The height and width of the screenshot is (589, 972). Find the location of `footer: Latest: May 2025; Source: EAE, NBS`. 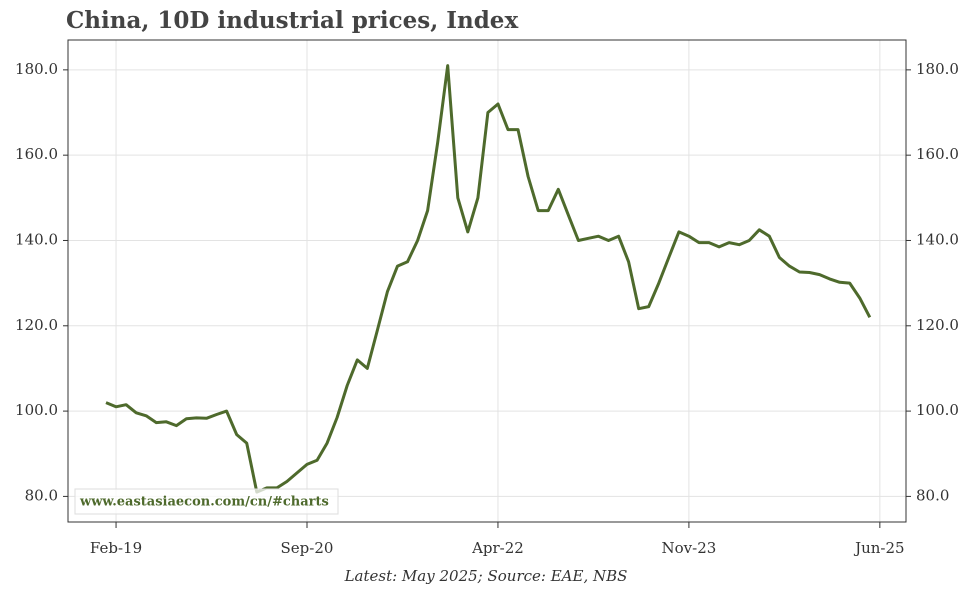

footer: Latest: May 2025; Source: EAE, NBS is located at coordinates (486, 576).